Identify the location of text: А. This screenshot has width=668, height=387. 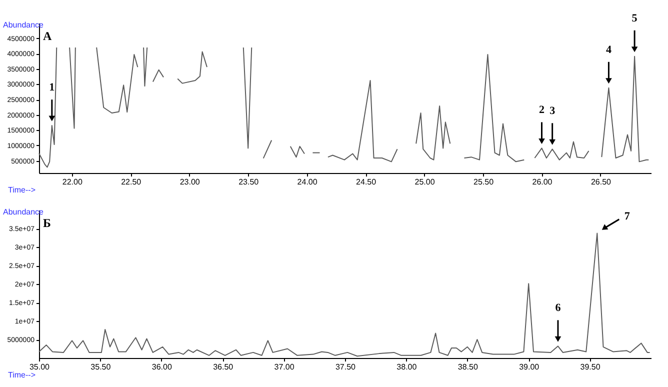
(47, 36).